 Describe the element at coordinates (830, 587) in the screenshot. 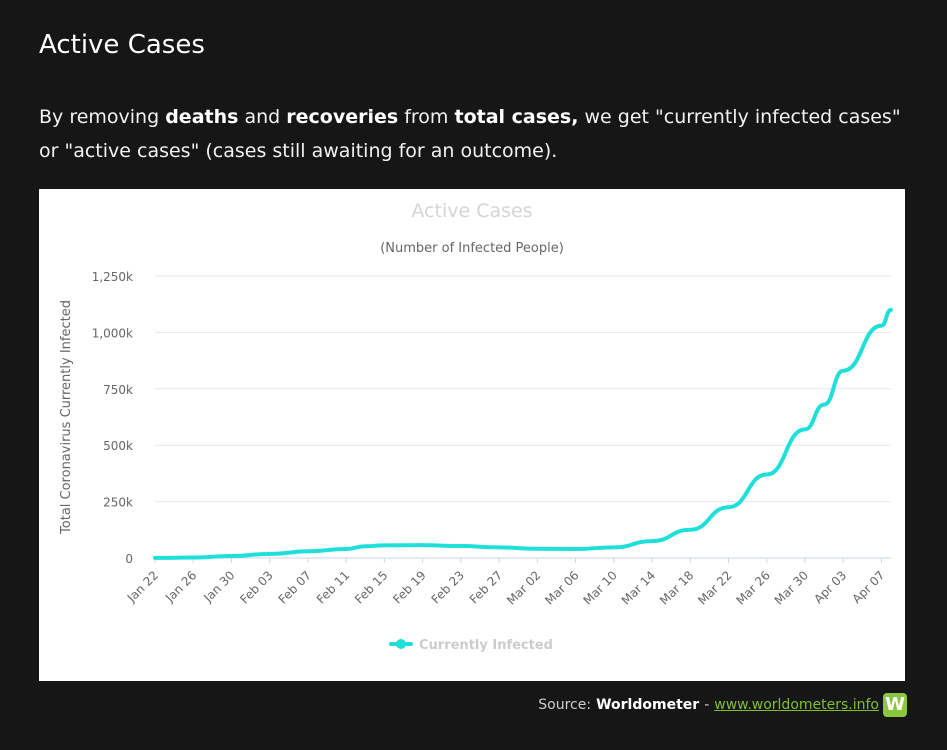

I see `x-tick-label: Apr 03` at that location.